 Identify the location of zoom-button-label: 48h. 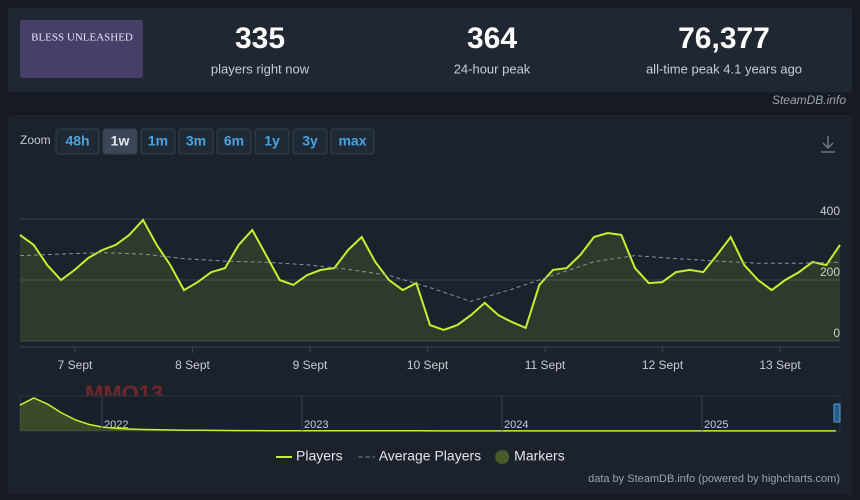
(77, 141).